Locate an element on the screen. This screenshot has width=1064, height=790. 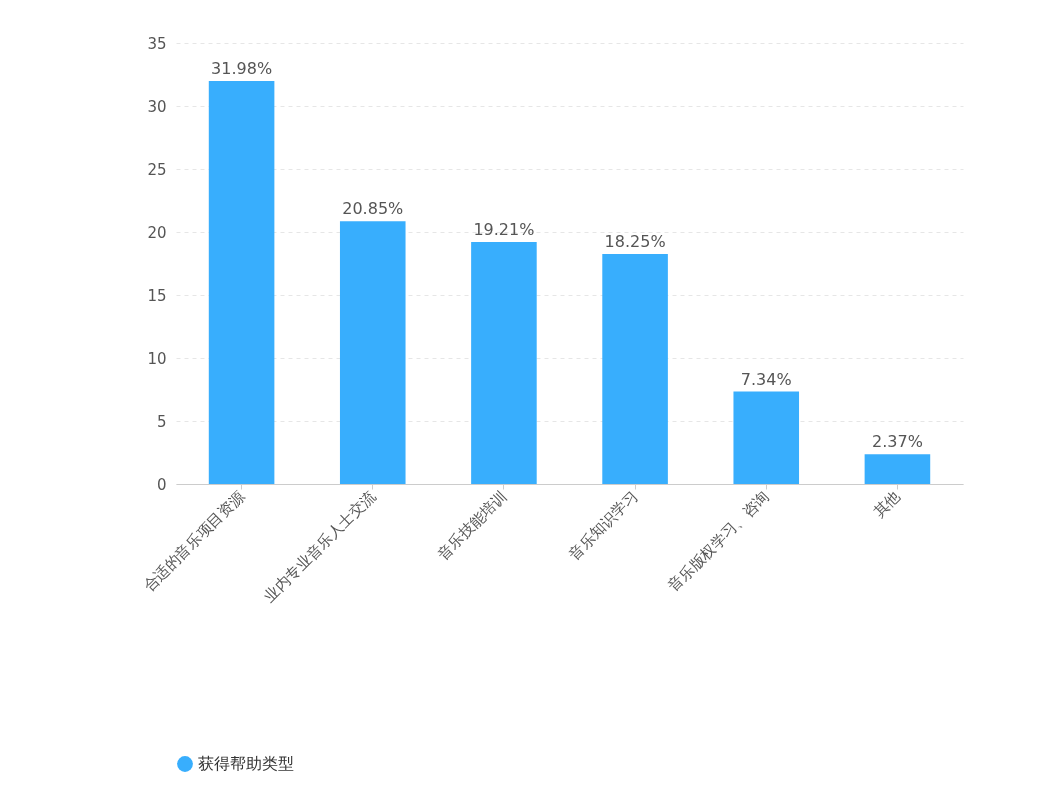
y-tick-label: 20 is located at coordinates (157, 232).